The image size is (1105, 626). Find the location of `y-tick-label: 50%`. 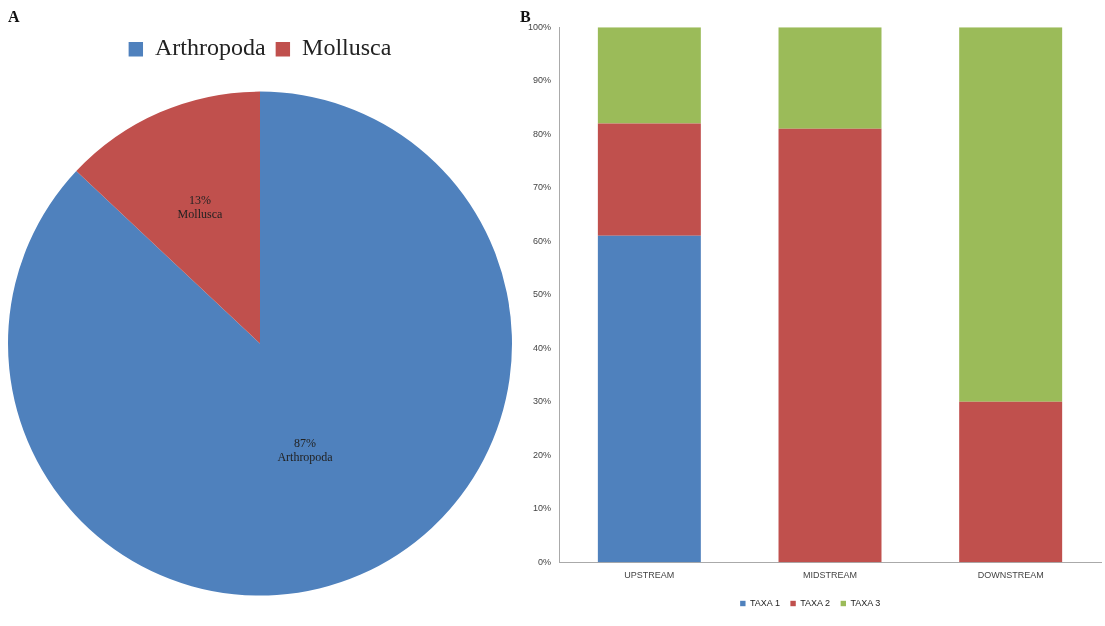

y-tick-label: 50% is located at coordinates (542, 294).